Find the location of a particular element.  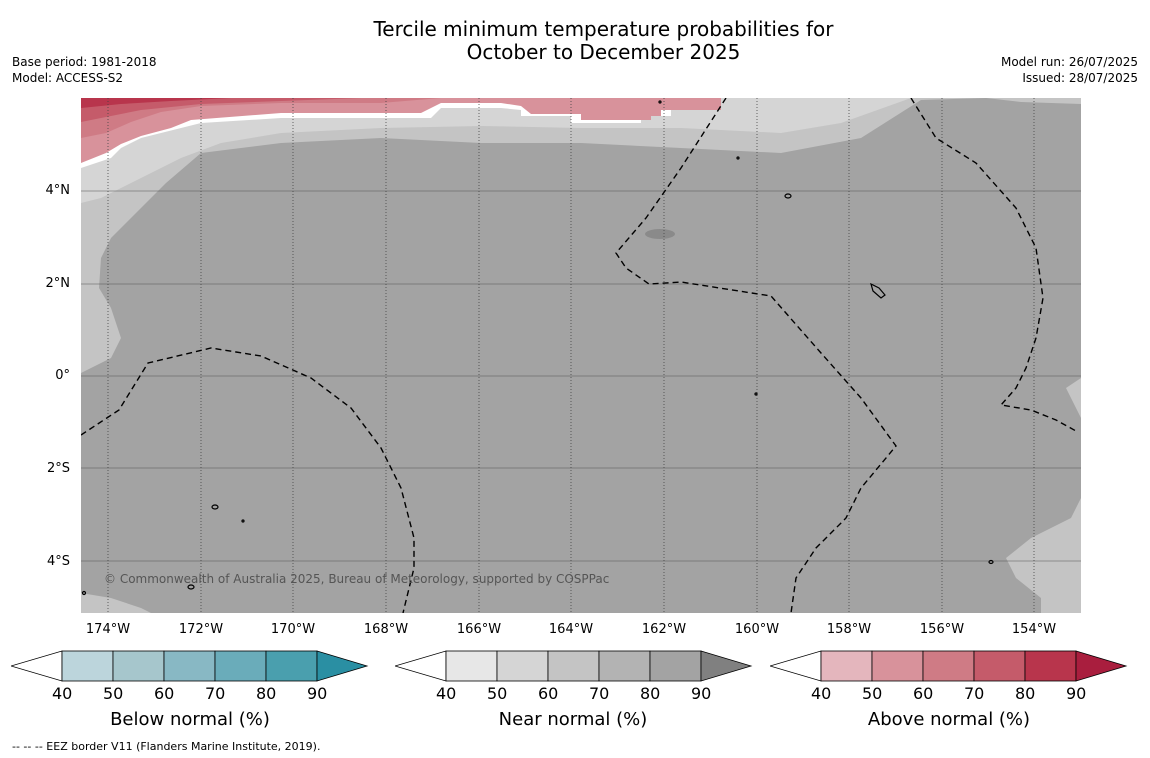

colorbar-near-normal is located at coordinates (574, 666).